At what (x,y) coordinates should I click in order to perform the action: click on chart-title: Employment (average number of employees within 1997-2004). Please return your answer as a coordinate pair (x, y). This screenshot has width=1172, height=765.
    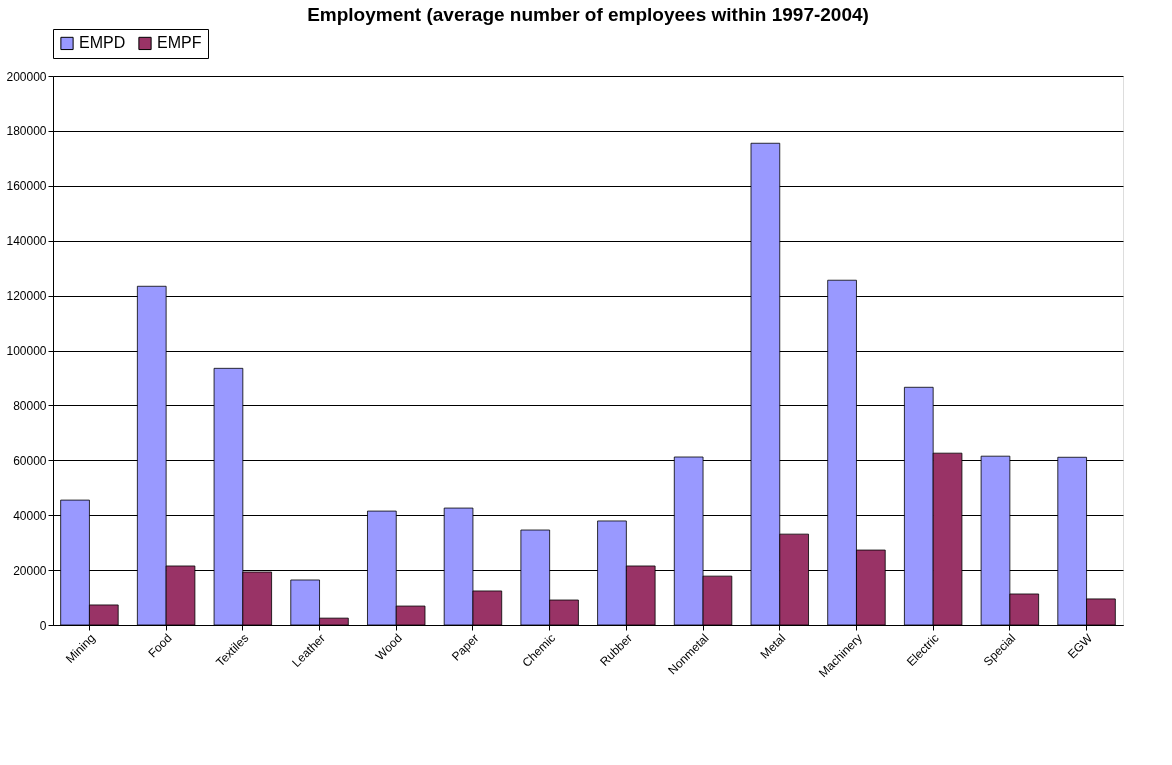
    Looking at the image, I should click on (588, 14).